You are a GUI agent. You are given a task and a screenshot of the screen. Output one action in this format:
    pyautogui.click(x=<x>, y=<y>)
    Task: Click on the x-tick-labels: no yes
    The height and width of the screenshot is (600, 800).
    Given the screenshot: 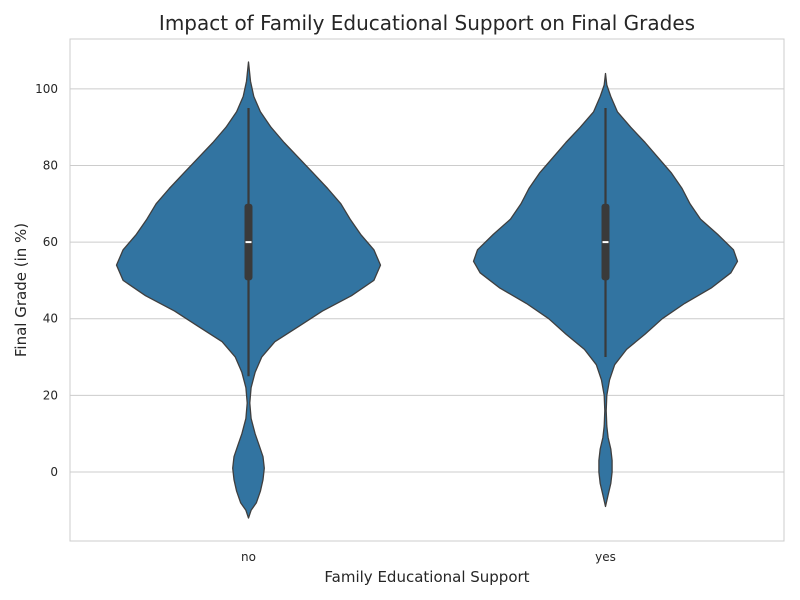 What is the action you would take?
    pyautogui.click(x=428, y=557)
    